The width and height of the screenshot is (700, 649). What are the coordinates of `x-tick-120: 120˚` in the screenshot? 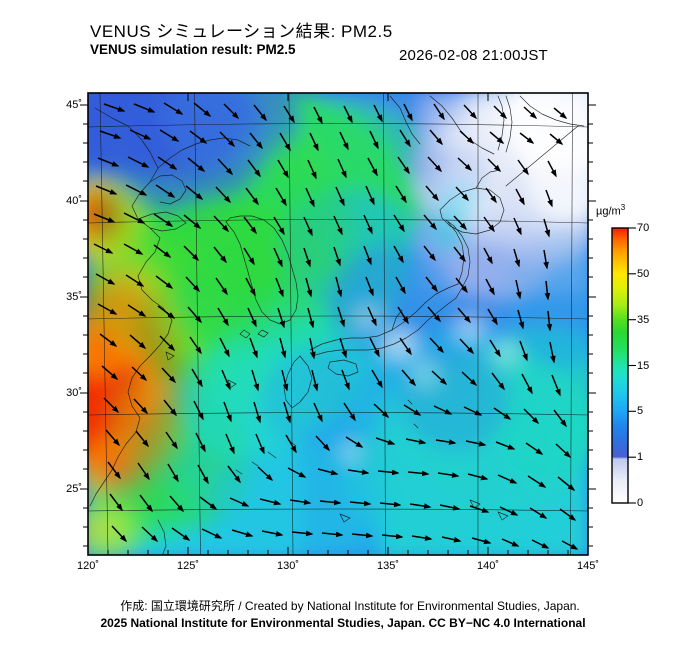 It's located at (88, 566).